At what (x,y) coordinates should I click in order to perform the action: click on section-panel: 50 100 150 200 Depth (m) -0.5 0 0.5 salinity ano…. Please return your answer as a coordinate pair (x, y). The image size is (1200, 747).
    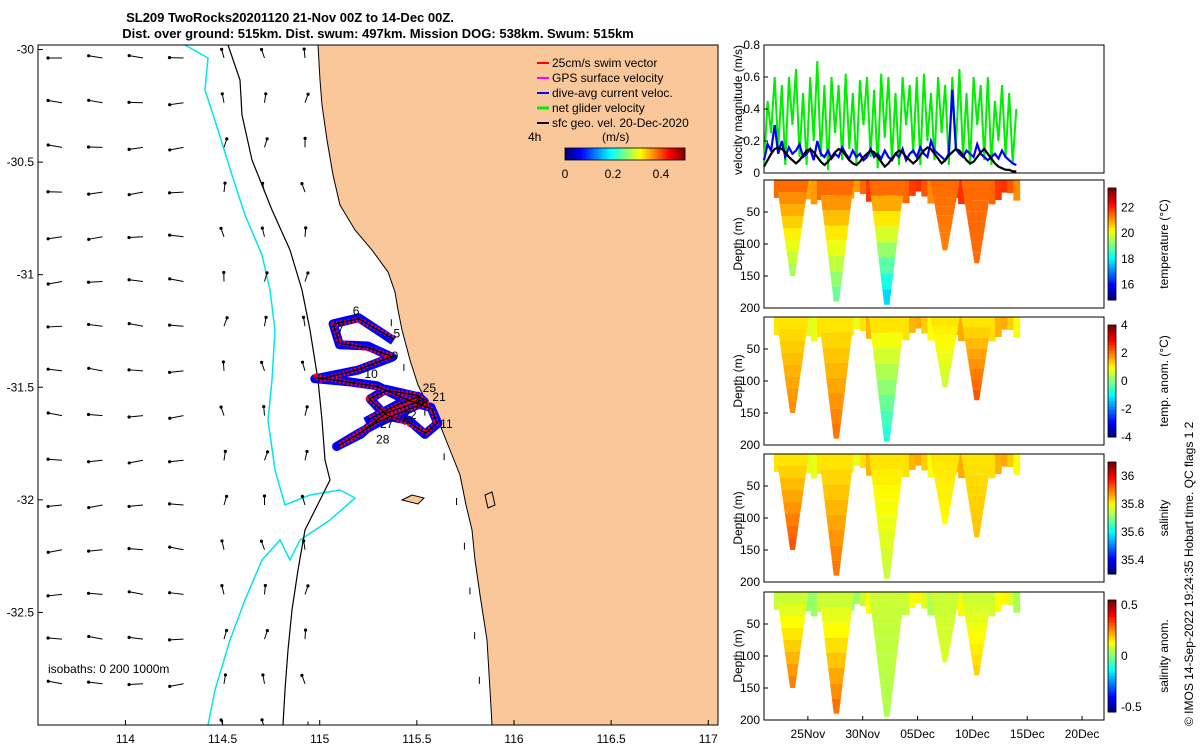
    Looking at the image, I should click on (951, 659).